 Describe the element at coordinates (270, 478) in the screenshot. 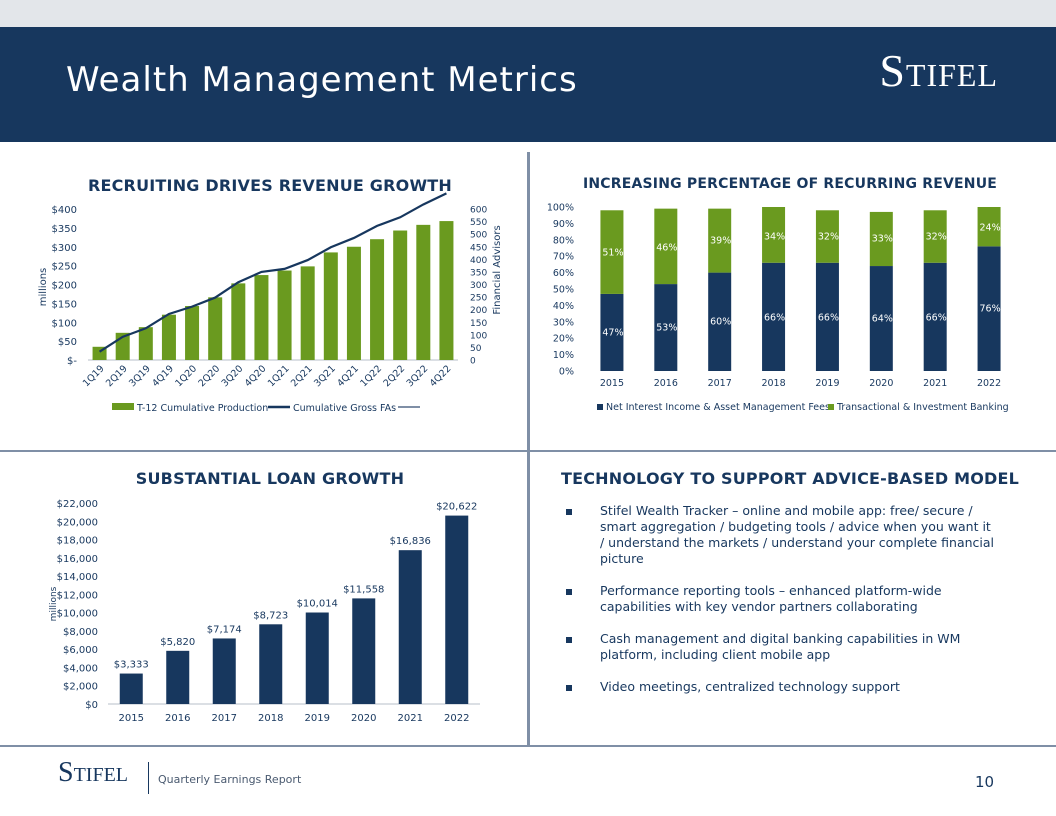

I see `loans-chart-title: SUBSTANTIAL LOAN GROWTH` at that location.